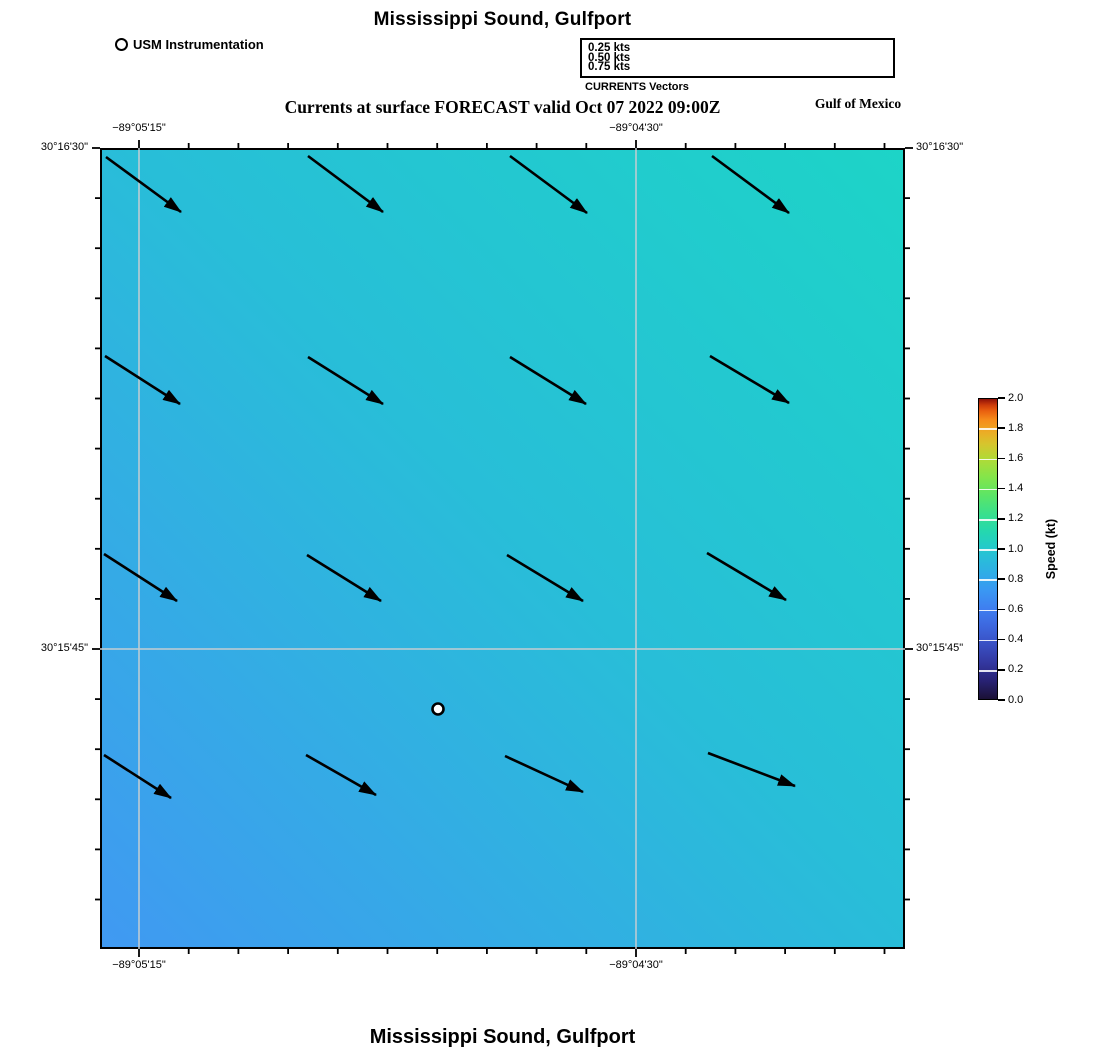  Describe the element at coordinates (737, 58) in the screenshot. I see `vector-scale-legend-box: 0.25 kts 0.50 kts 0.75 kts` at that location.